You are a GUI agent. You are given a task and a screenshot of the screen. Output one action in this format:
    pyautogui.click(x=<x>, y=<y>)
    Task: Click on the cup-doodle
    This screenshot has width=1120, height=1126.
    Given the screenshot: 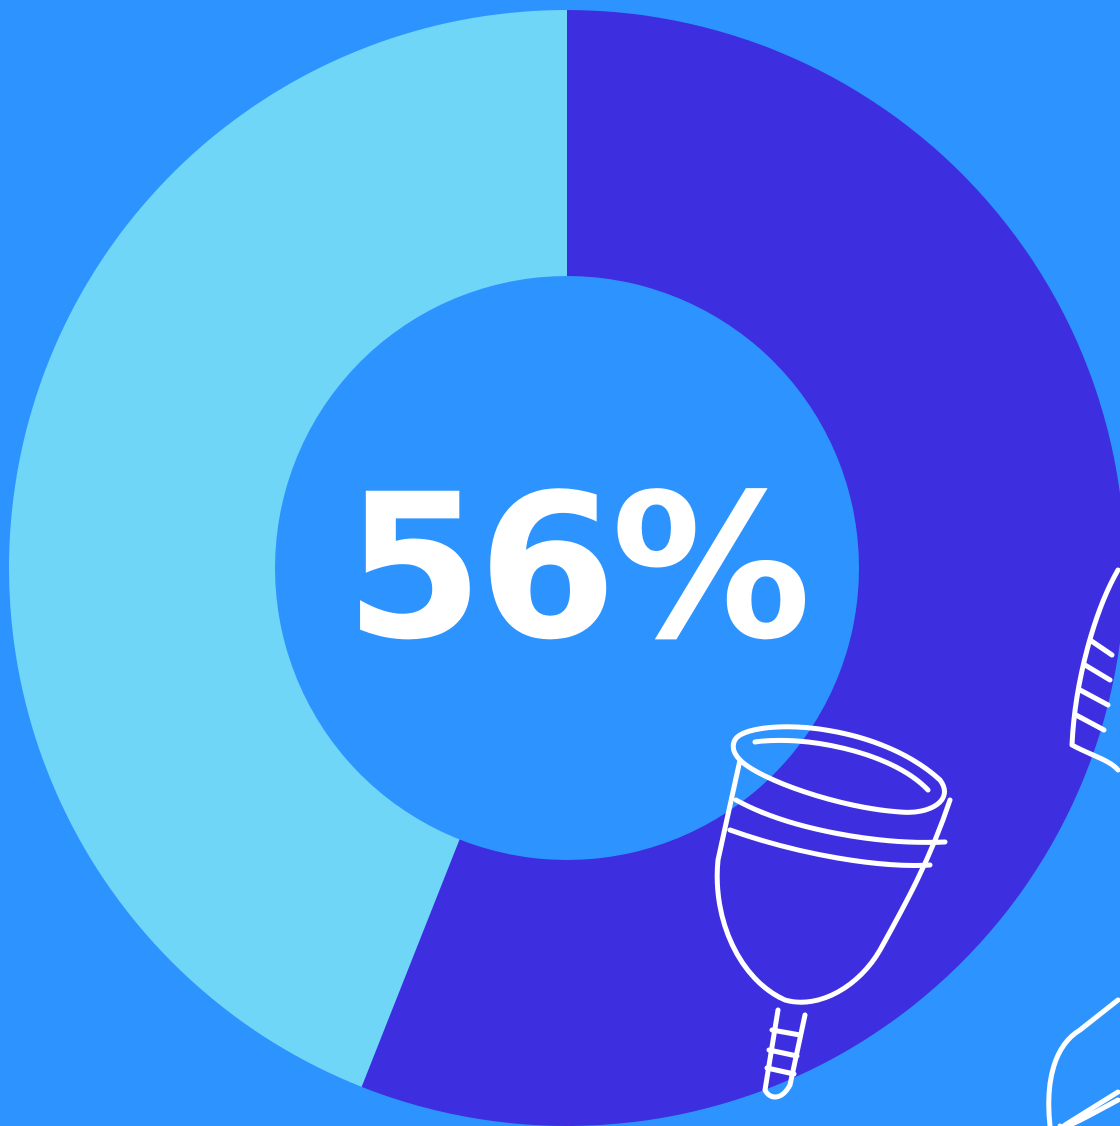 What is the action you would take?
    pyautogui.click(x=833, y=912)
    